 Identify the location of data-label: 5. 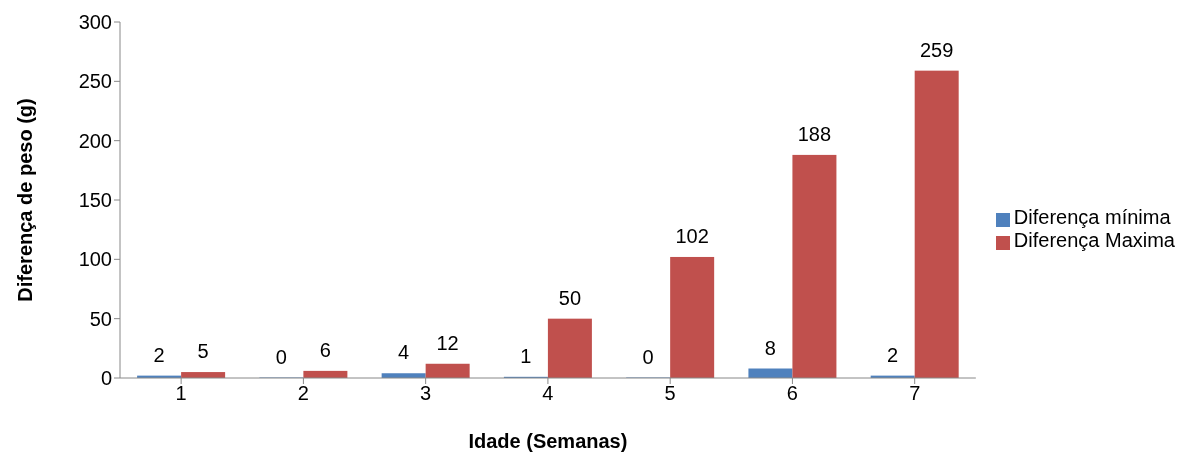
(203, 351).